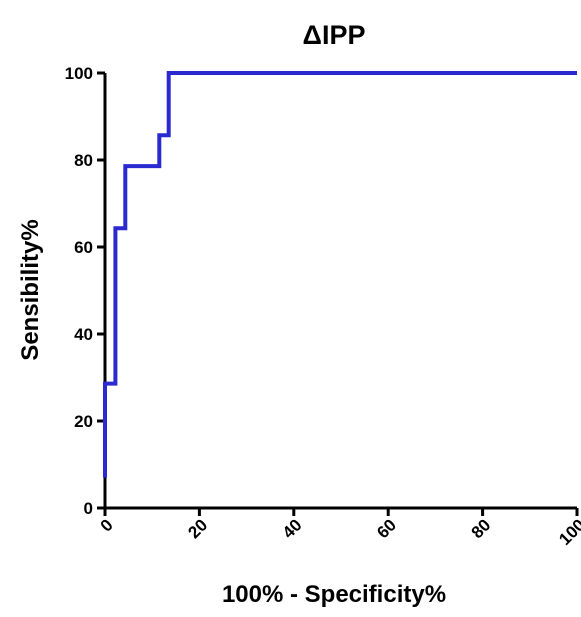  What do you see at coordinates (334, 594) in the screenshot?
I see `x-axis-label: 100% - Specificity%` at bounding box center [334, 594].